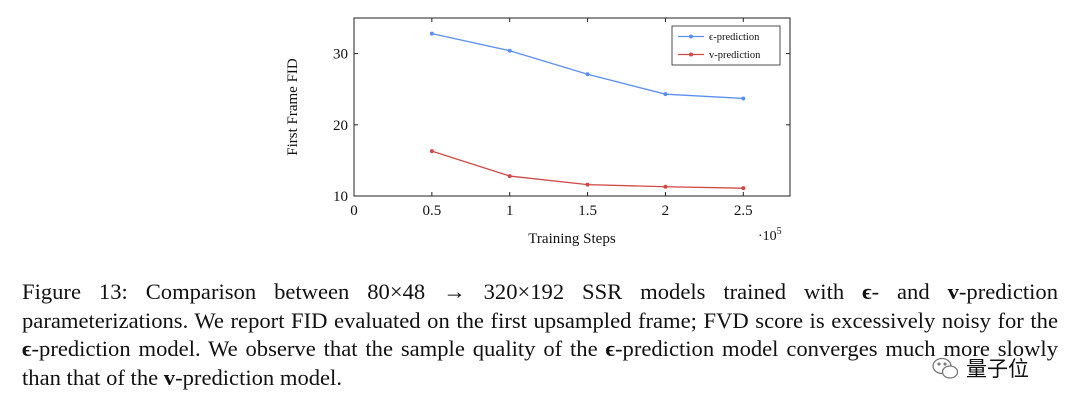  Describe the element at coordinates (75, 291) in the screenshot. I see `caption-label: Figure 13:` at that location.